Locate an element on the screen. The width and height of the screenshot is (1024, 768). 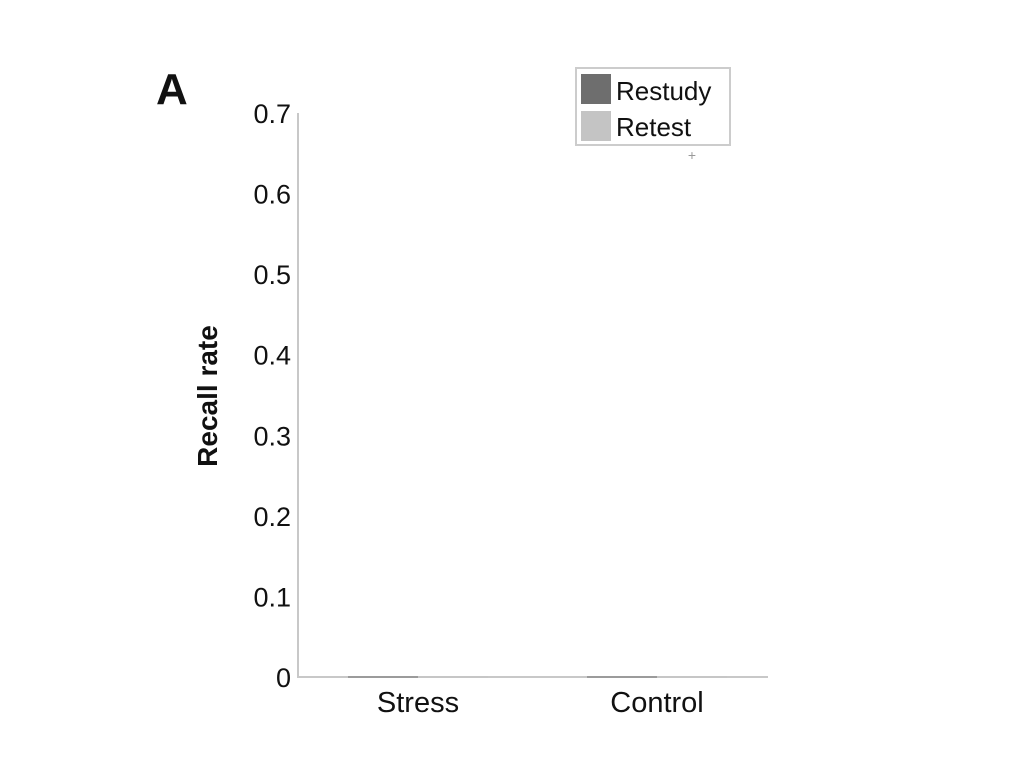
category-label-control: Control is located at coordinates (657, 703).